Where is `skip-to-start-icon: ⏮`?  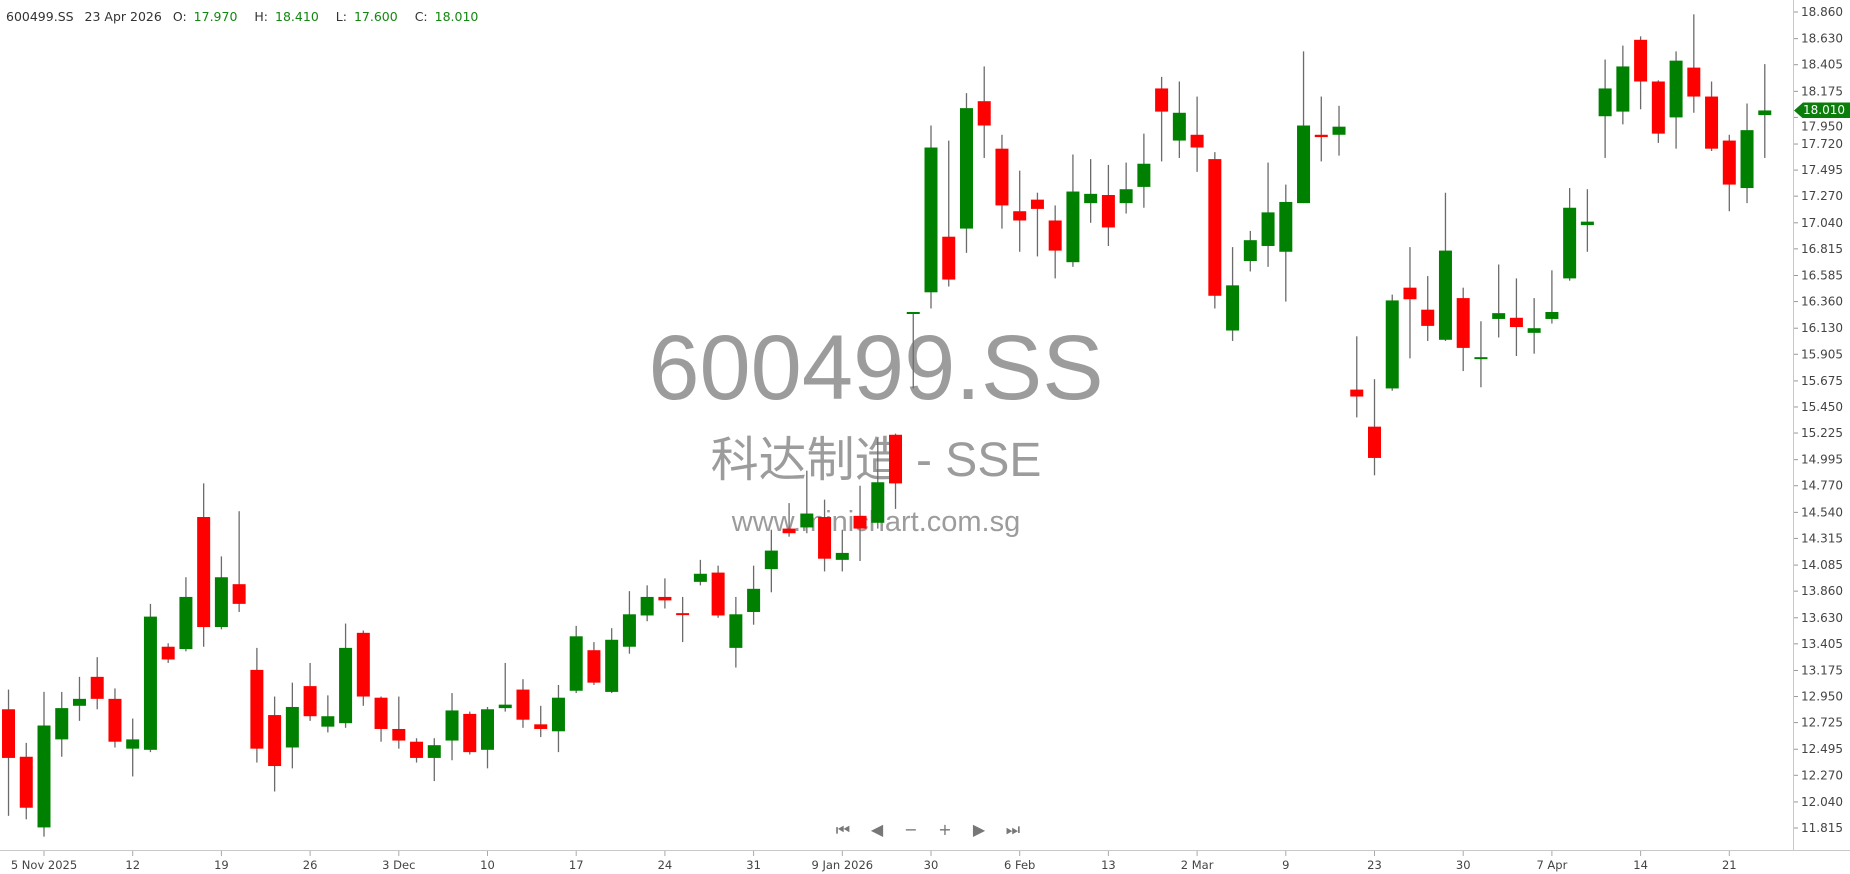
skip-to-start-icon: ⏮ is located at coordinates (843, 829).